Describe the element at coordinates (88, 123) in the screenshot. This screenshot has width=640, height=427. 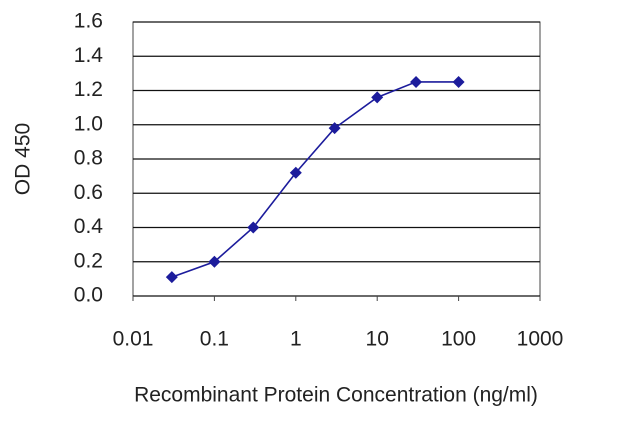
I see `y-tick-label: 1.0` at that location.